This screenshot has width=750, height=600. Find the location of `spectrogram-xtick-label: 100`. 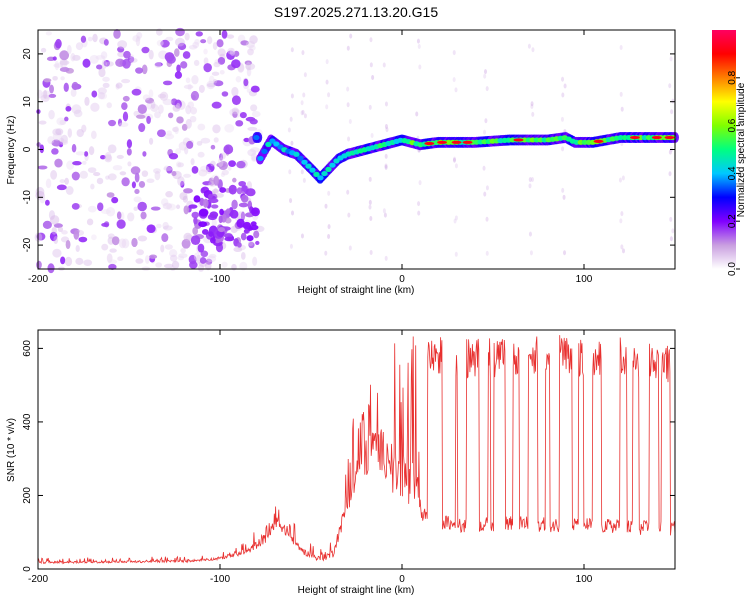

spectrogram-xtick-label: 100 is located at coordinates (584, 279).